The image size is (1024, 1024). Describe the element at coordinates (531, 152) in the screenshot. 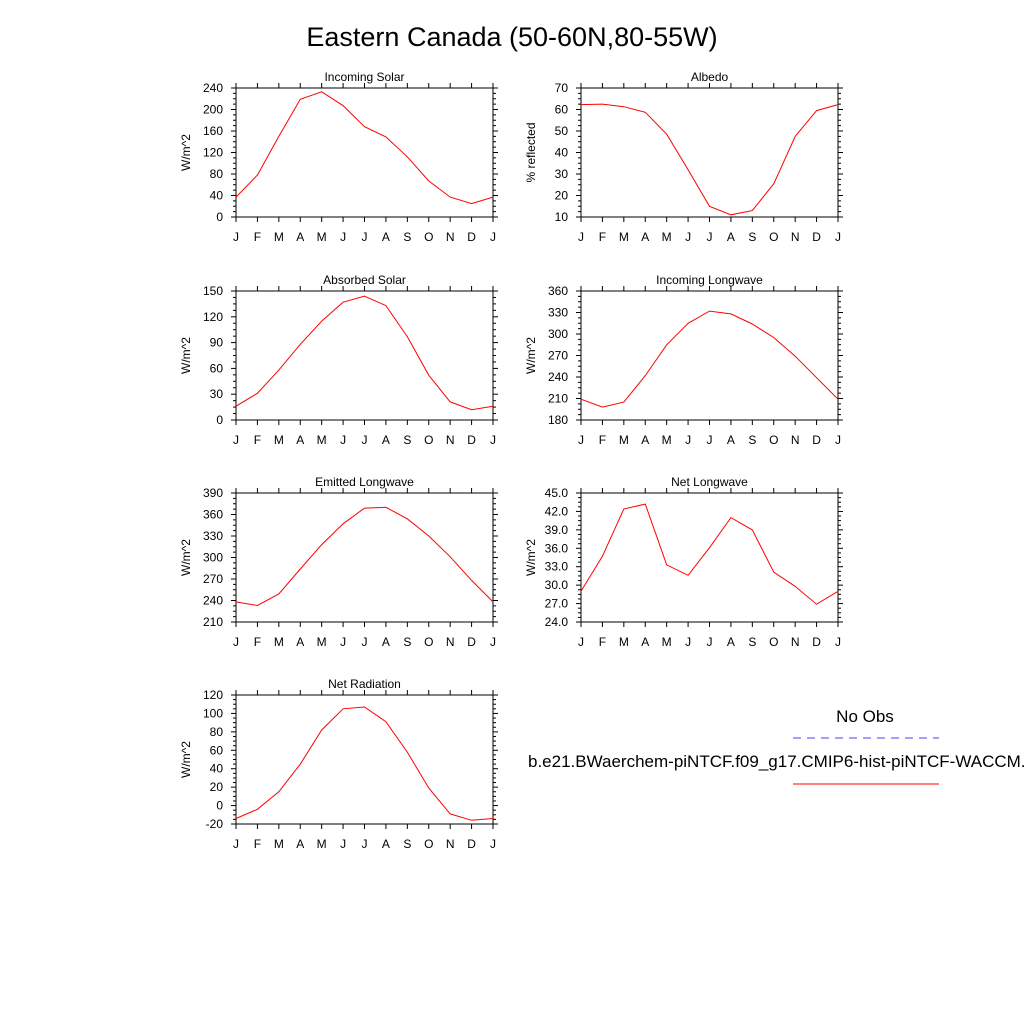

I see `y-axis-label: % reflected` at that location.